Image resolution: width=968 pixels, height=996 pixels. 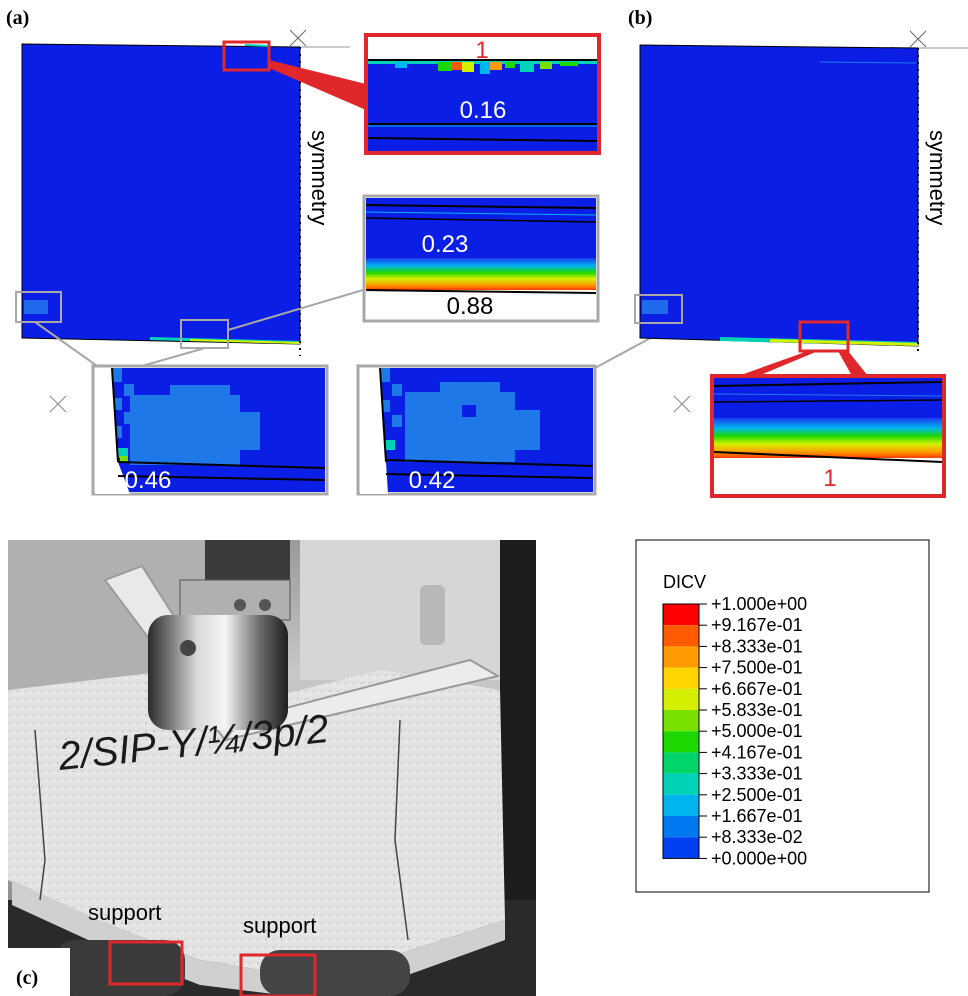 I want to click on cross-marker-b-left, so click(x=682, y=404).